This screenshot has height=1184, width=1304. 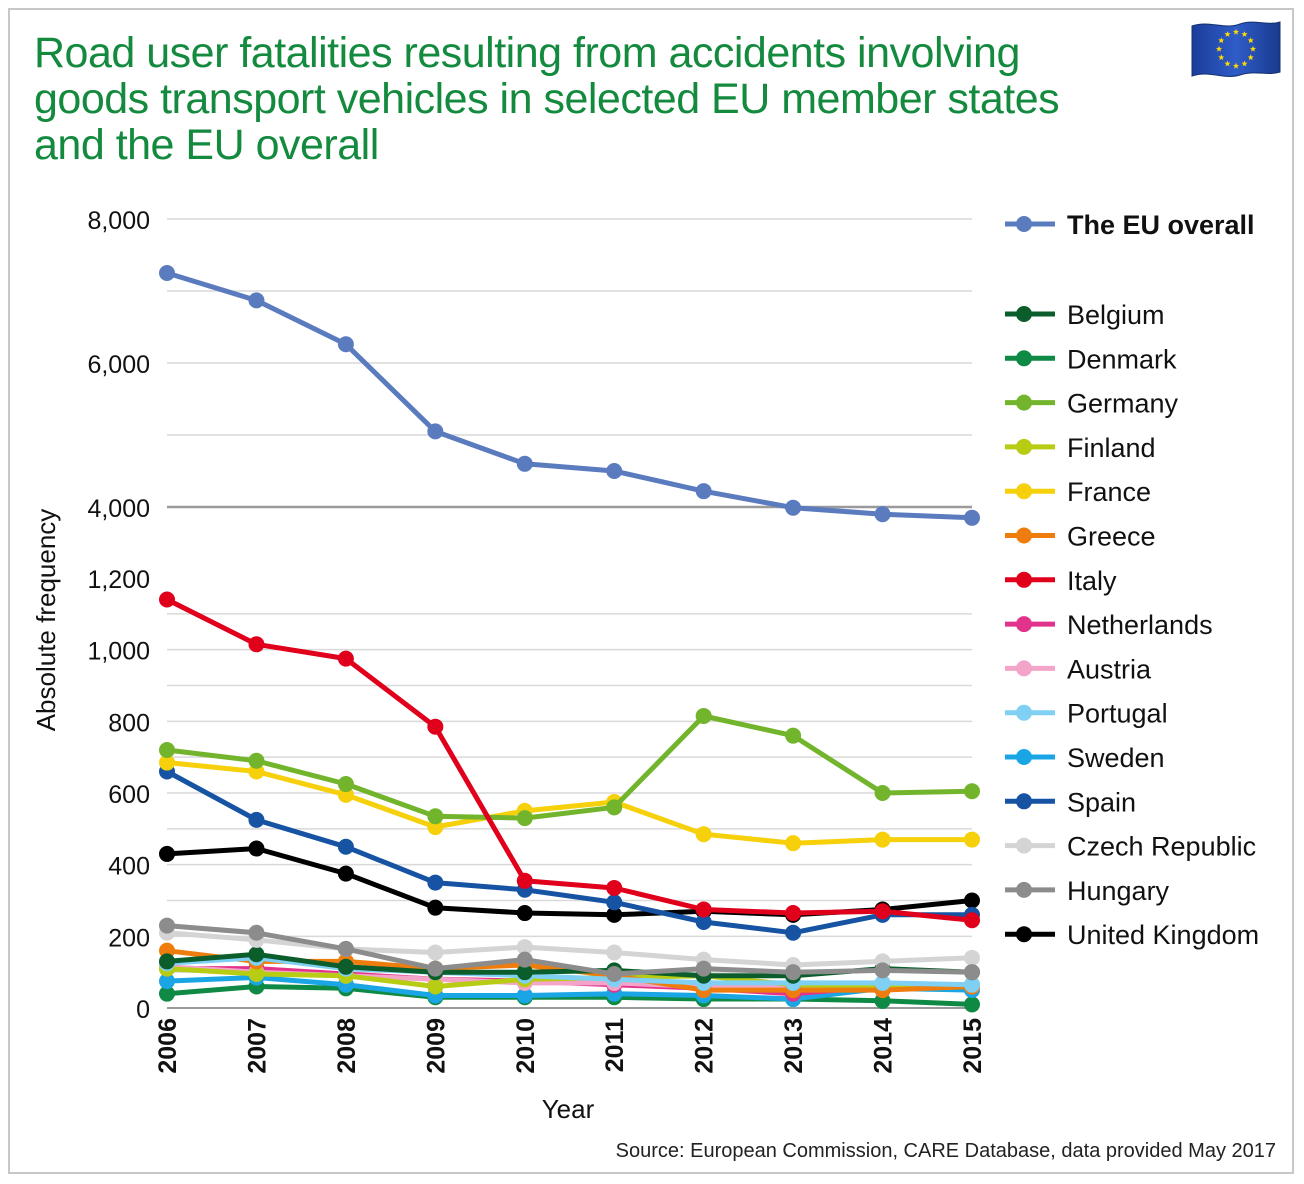 I want to click on legend-item: France, so click(x=1078, y=492).